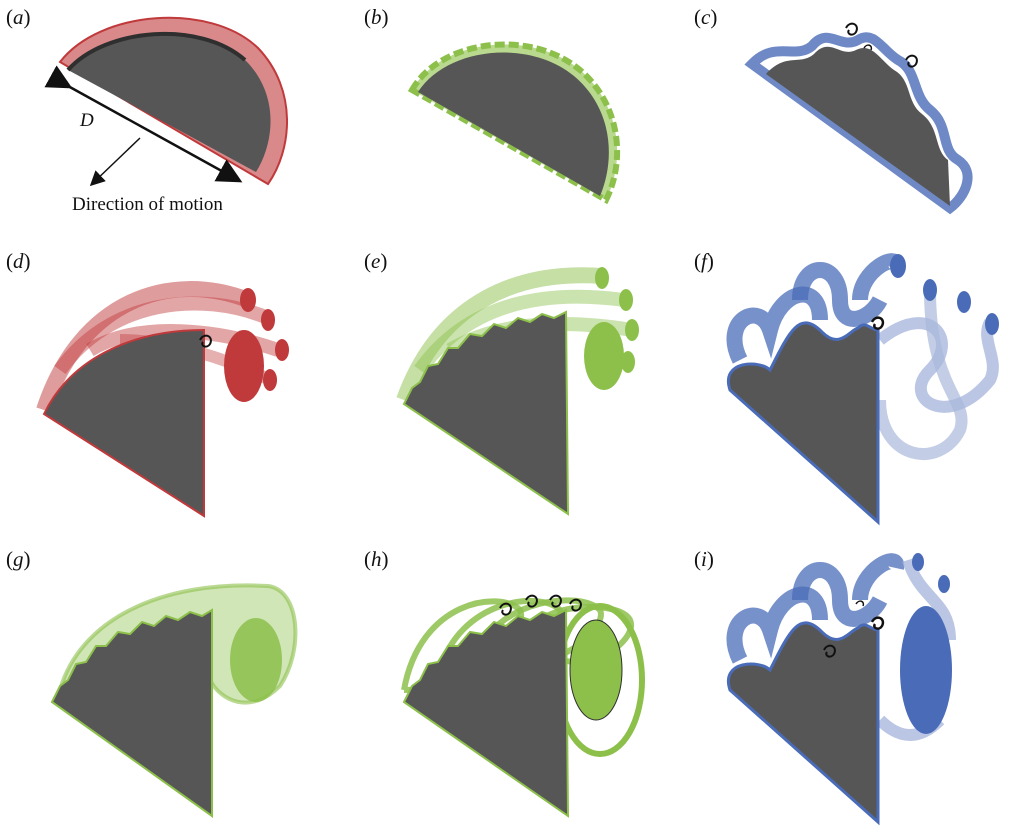  Describe the element at coordinates (375, 261) in the screenshot. I see `panel-label-e: (e)` at that location.